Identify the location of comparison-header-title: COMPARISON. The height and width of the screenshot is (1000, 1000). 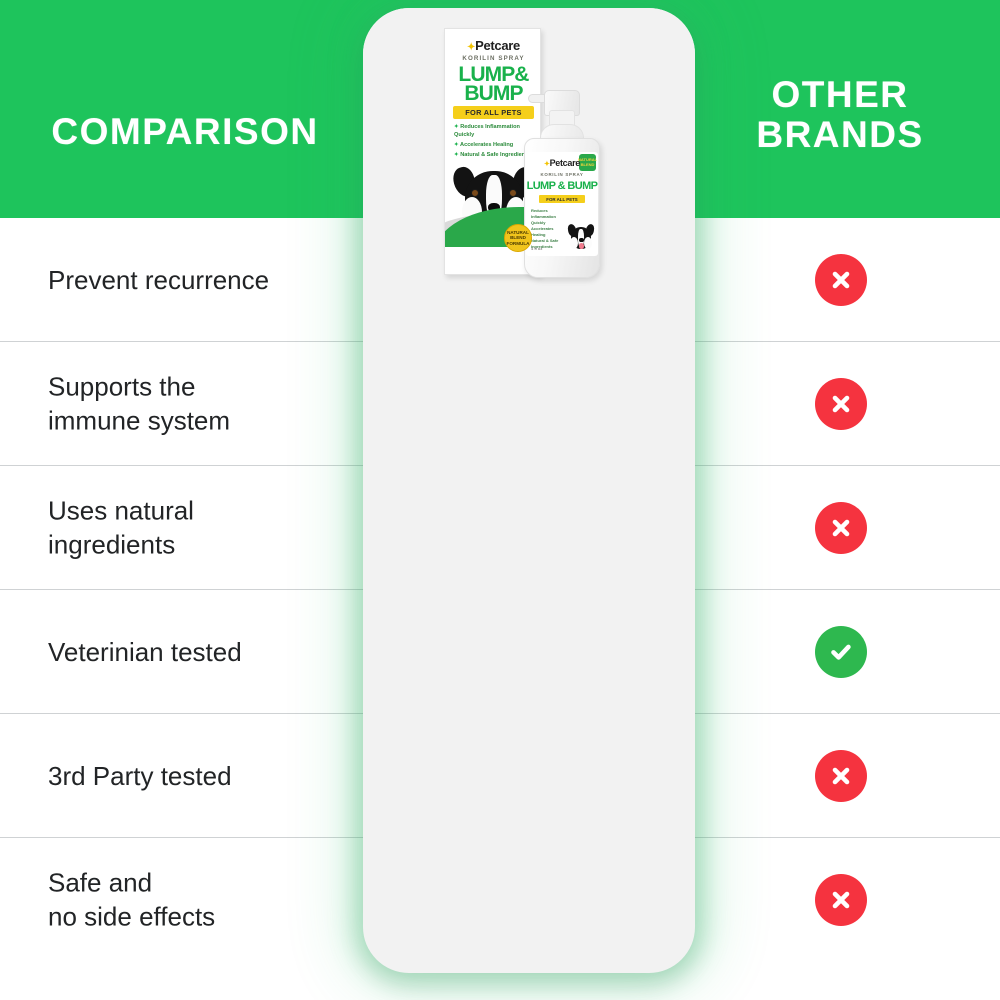
(185, 131).